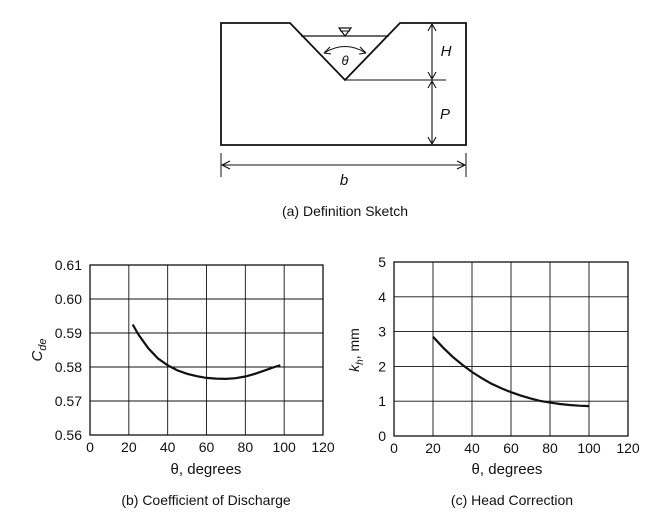  Describe the element at coordinates (628, 448) in the screenshot. I see `chart-c-x-tick-label: 120` at that location.